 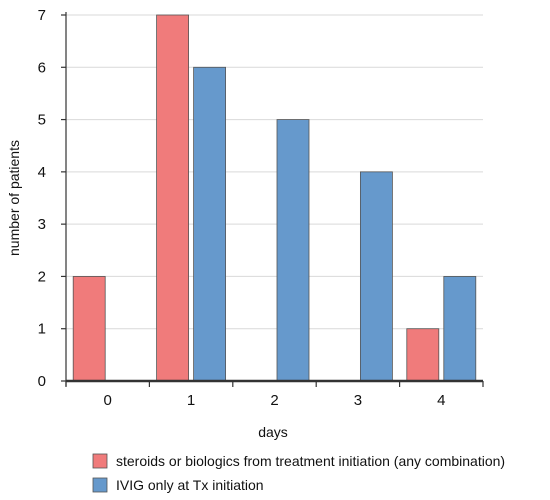 What do you see at coordinates (42, 67) in the screenshot?
I see `y-tick-label: 6` at bounding box center [42, 67].